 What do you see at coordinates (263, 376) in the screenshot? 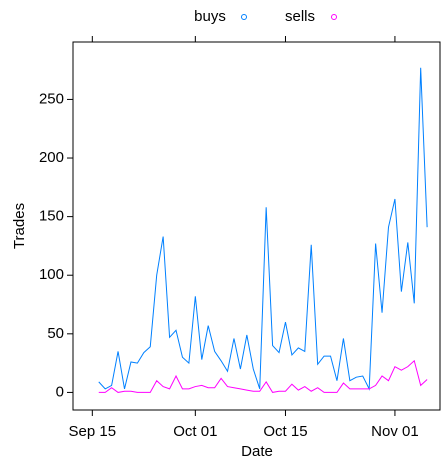
I see `series-line` at bounding box center [263, 376].